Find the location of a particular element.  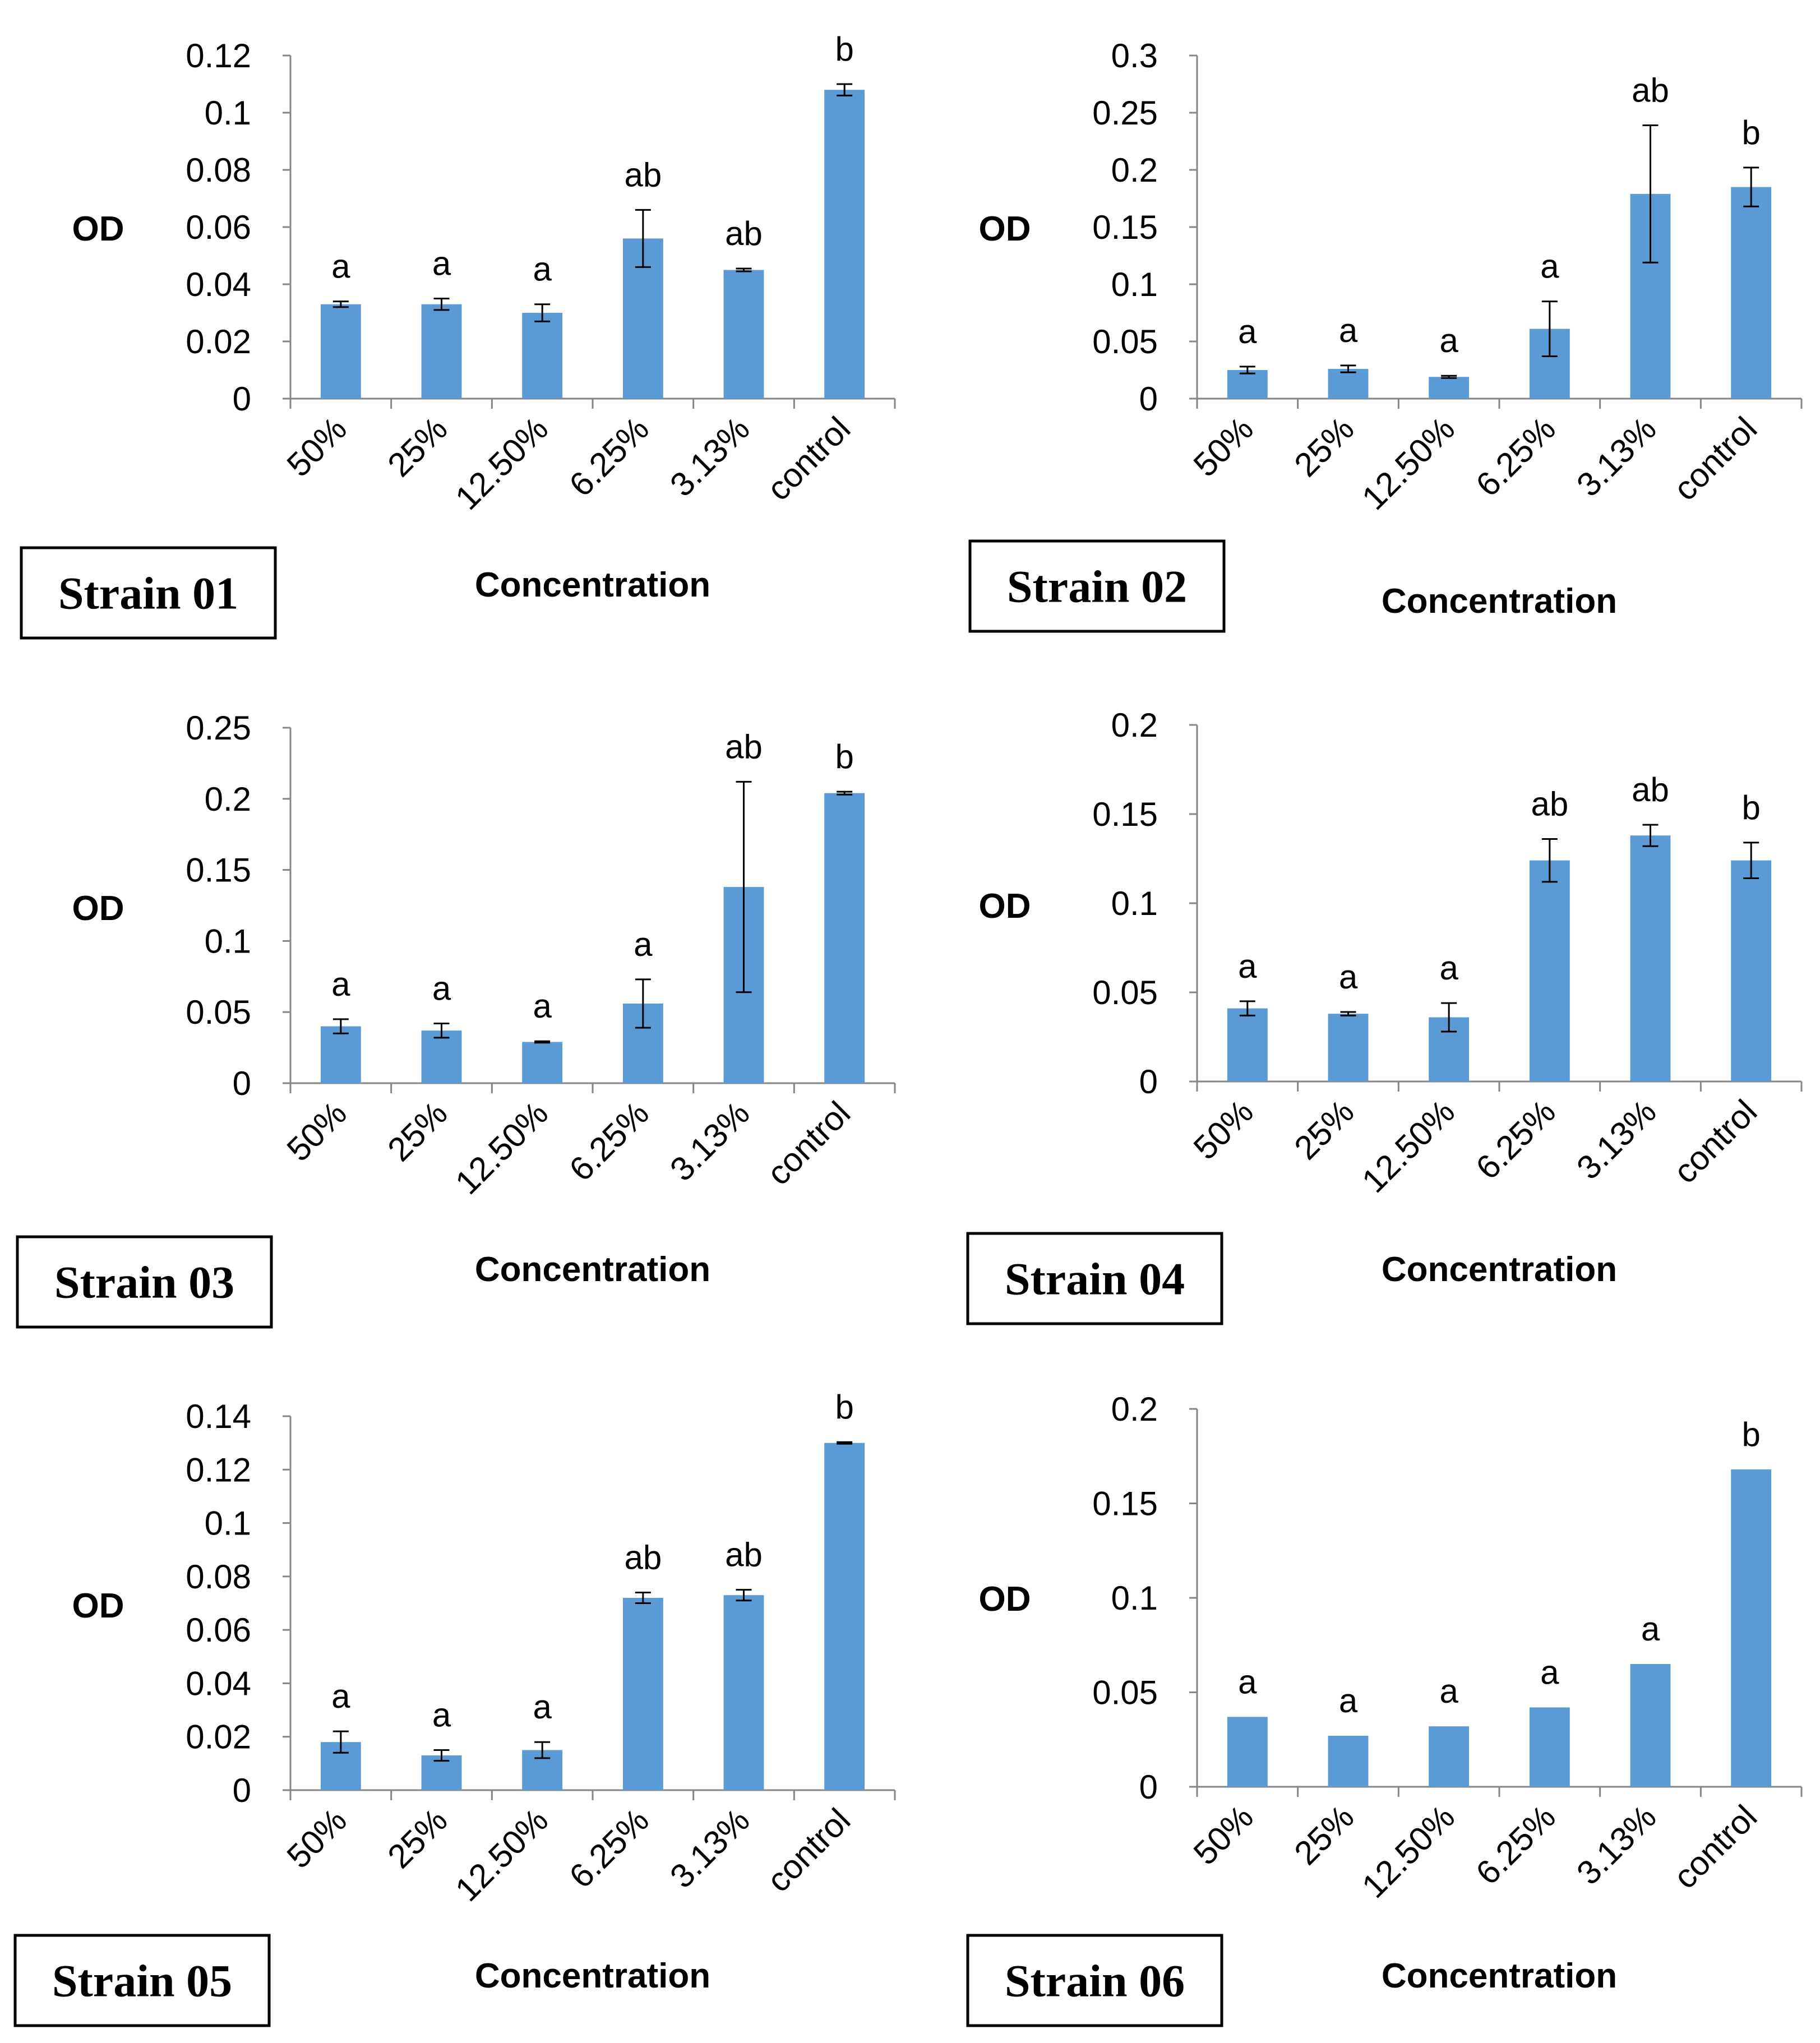

y-tick-label: 0.12 is located at coordinates (219, 1470).